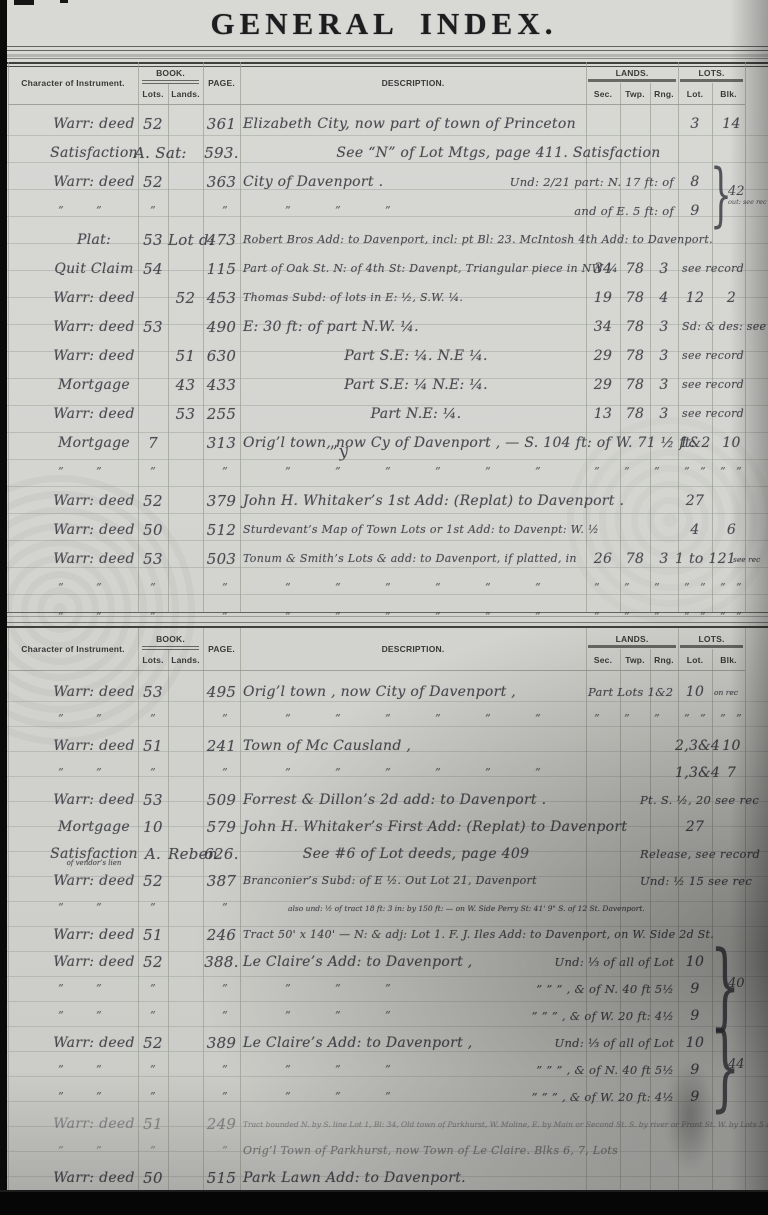 The height and width of the screenshot is (1215, 768). I want to click on cell: 509, so click(221, 800).